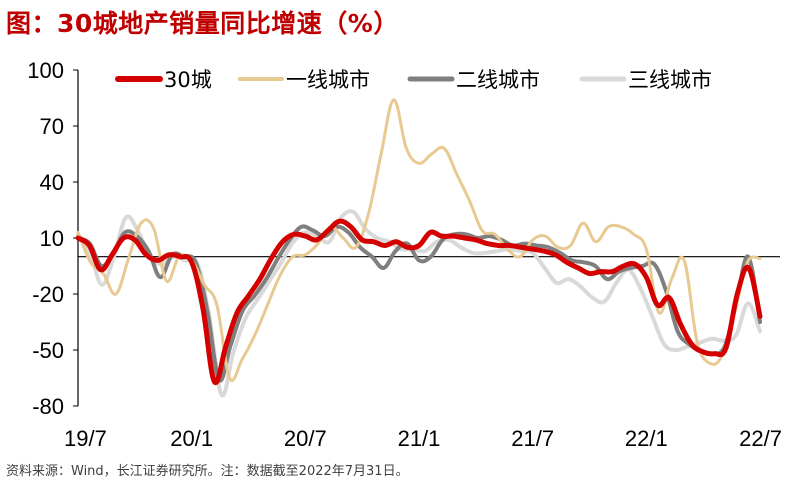 Image resolution: width=786 pixels, height=483 pixels. What do you see at coordinates (52, 126) in the screenshot?
I see `y-tick-label: 70` at bounding box center [52, 126].